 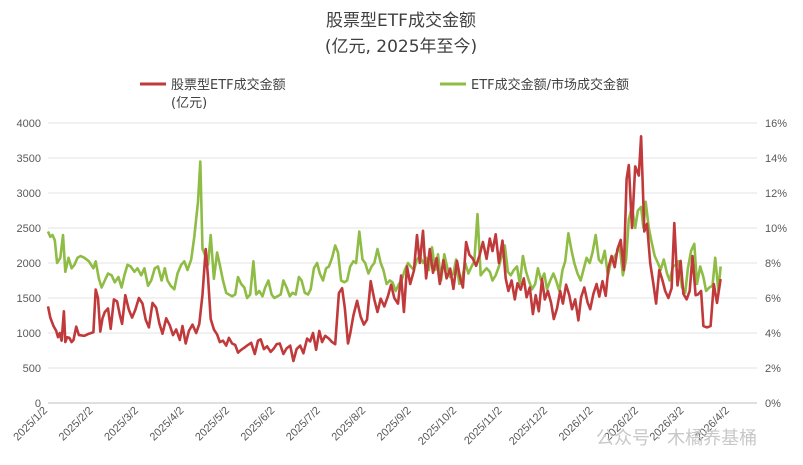 I want to click on x-tick-label: 2025/11/2, so click(x=483, y=426).